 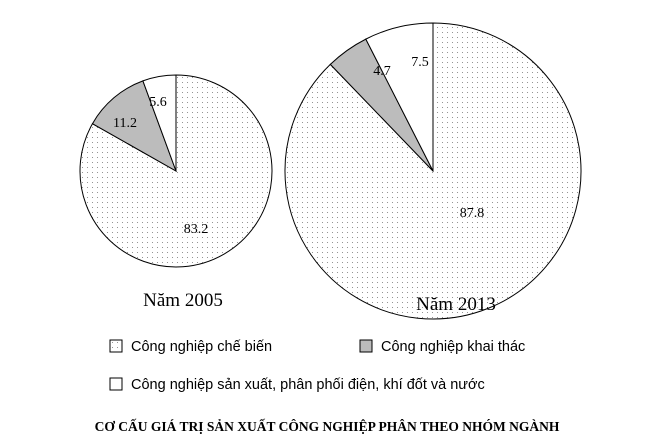 I want to click on legend-item-che-bien: Công nghiệp chế biến, so click(x=190, y=347).